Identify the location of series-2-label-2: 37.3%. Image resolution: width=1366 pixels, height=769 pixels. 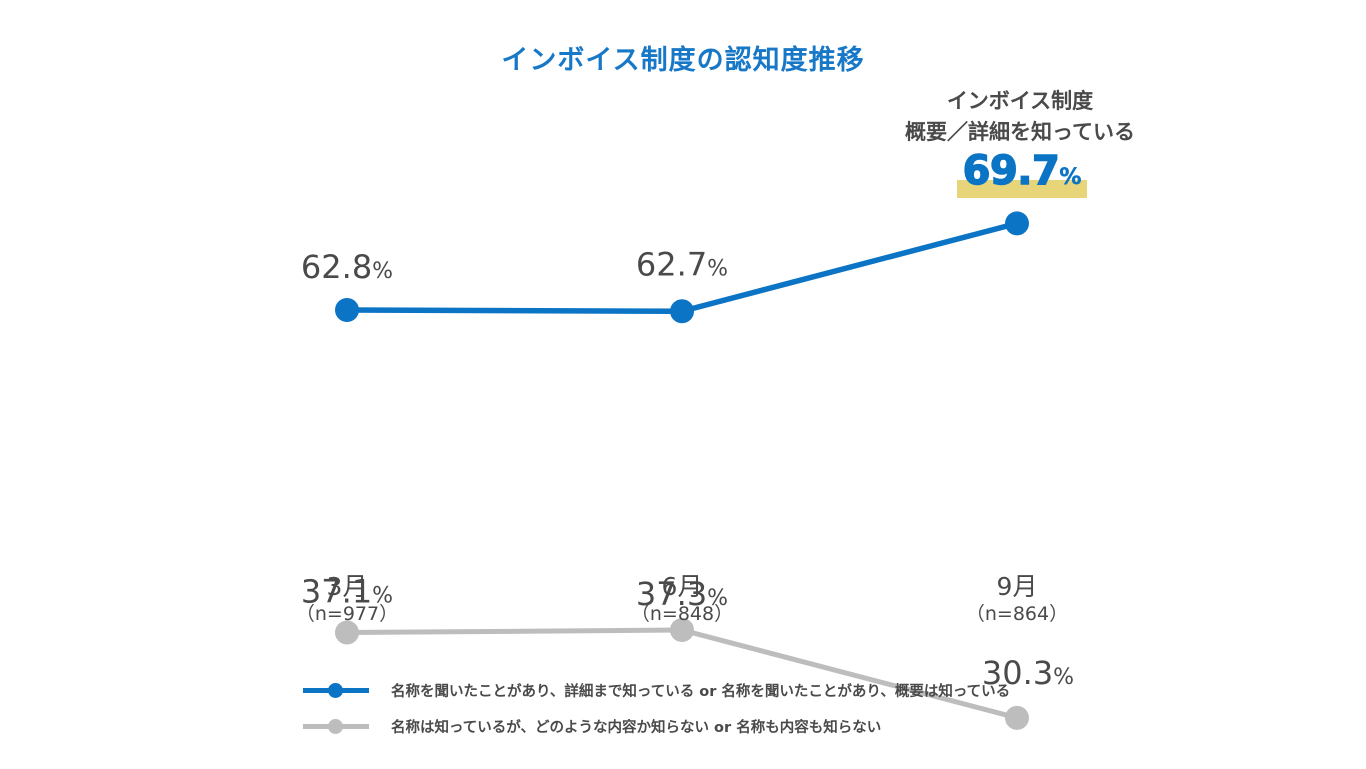
(682, 594).